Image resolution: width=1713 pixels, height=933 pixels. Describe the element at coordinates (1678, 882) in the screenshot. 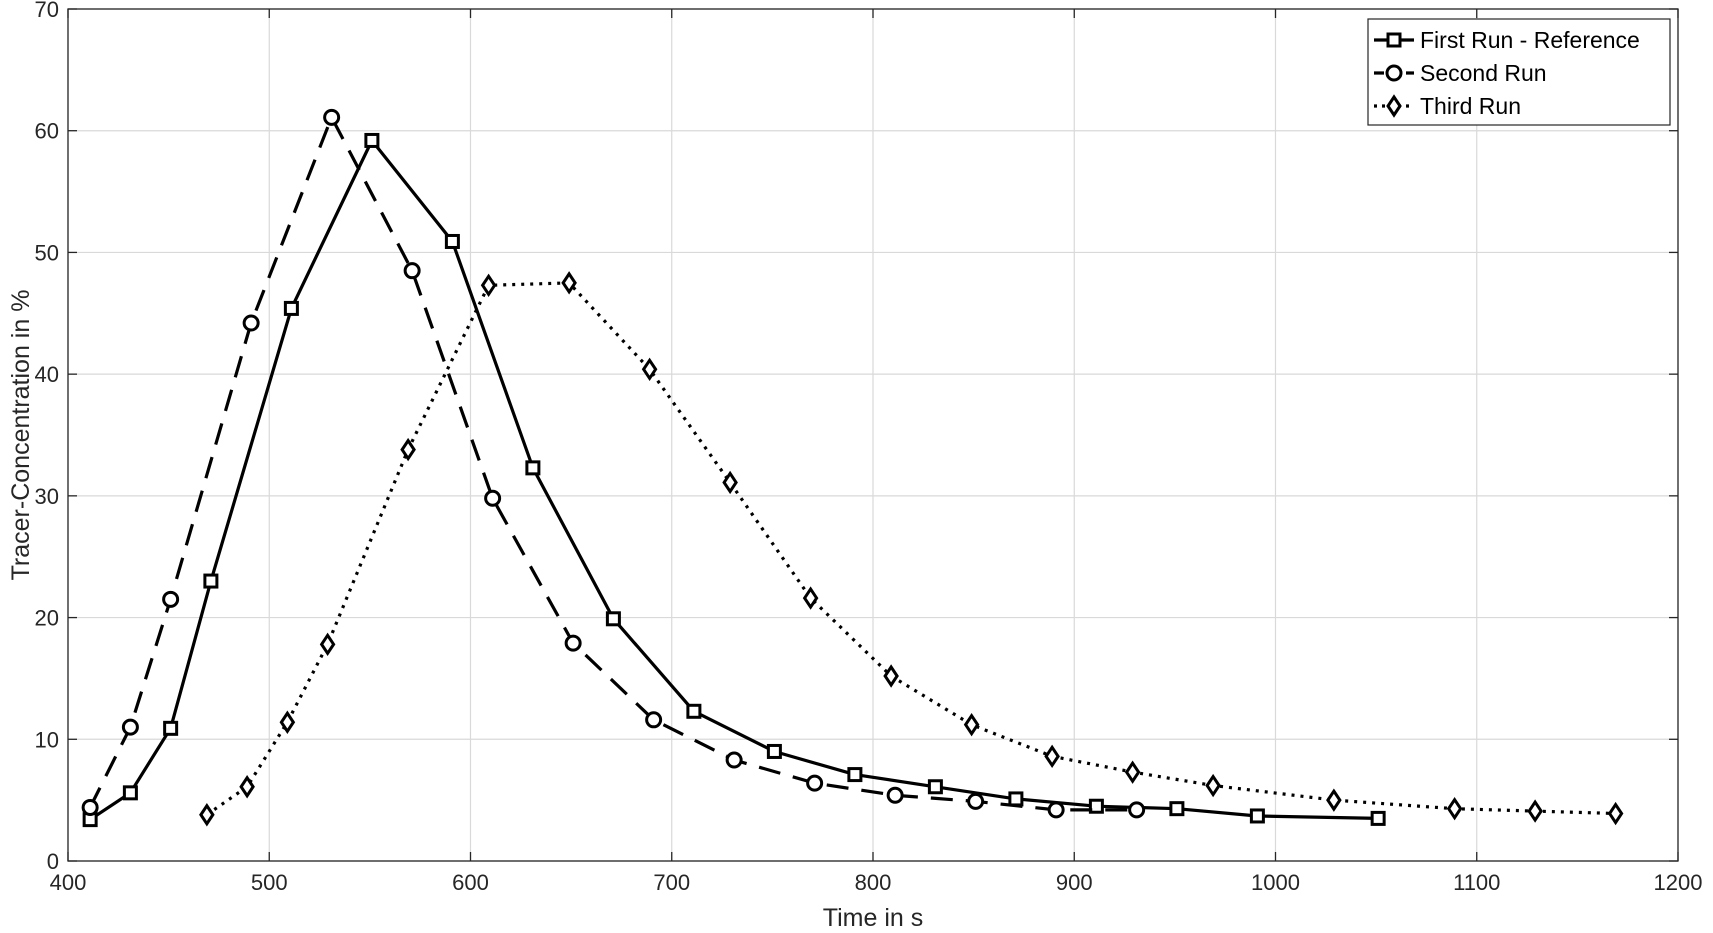

I see `x-tick-label: 1200` at that location.